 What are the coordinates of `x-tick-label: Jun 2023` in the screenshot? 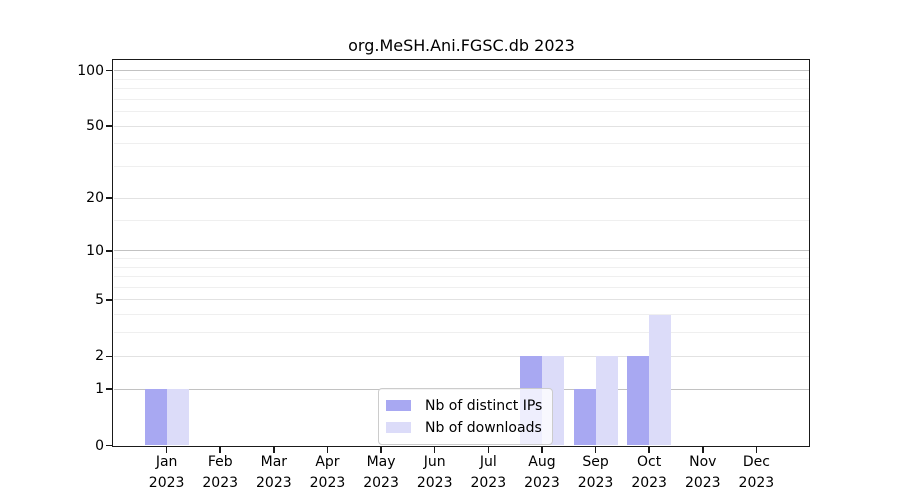 It's located at (434, 472).